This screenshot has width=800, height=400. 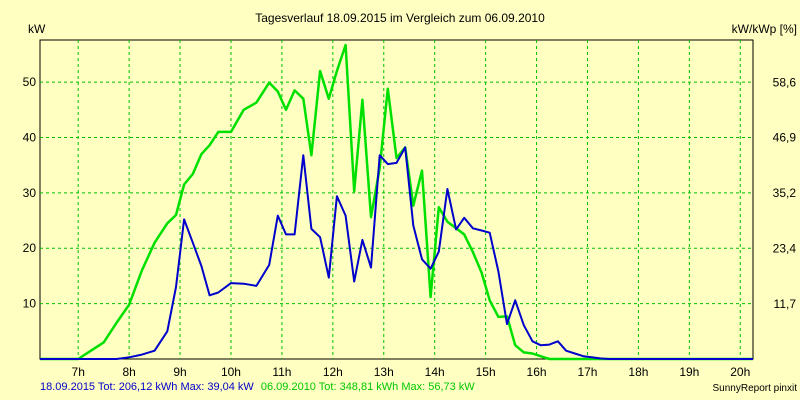 What do you see at coordinates (37, 29) in the screenshot?
I see `y-axis-left-label: kW` at bounding box center [37, 29].